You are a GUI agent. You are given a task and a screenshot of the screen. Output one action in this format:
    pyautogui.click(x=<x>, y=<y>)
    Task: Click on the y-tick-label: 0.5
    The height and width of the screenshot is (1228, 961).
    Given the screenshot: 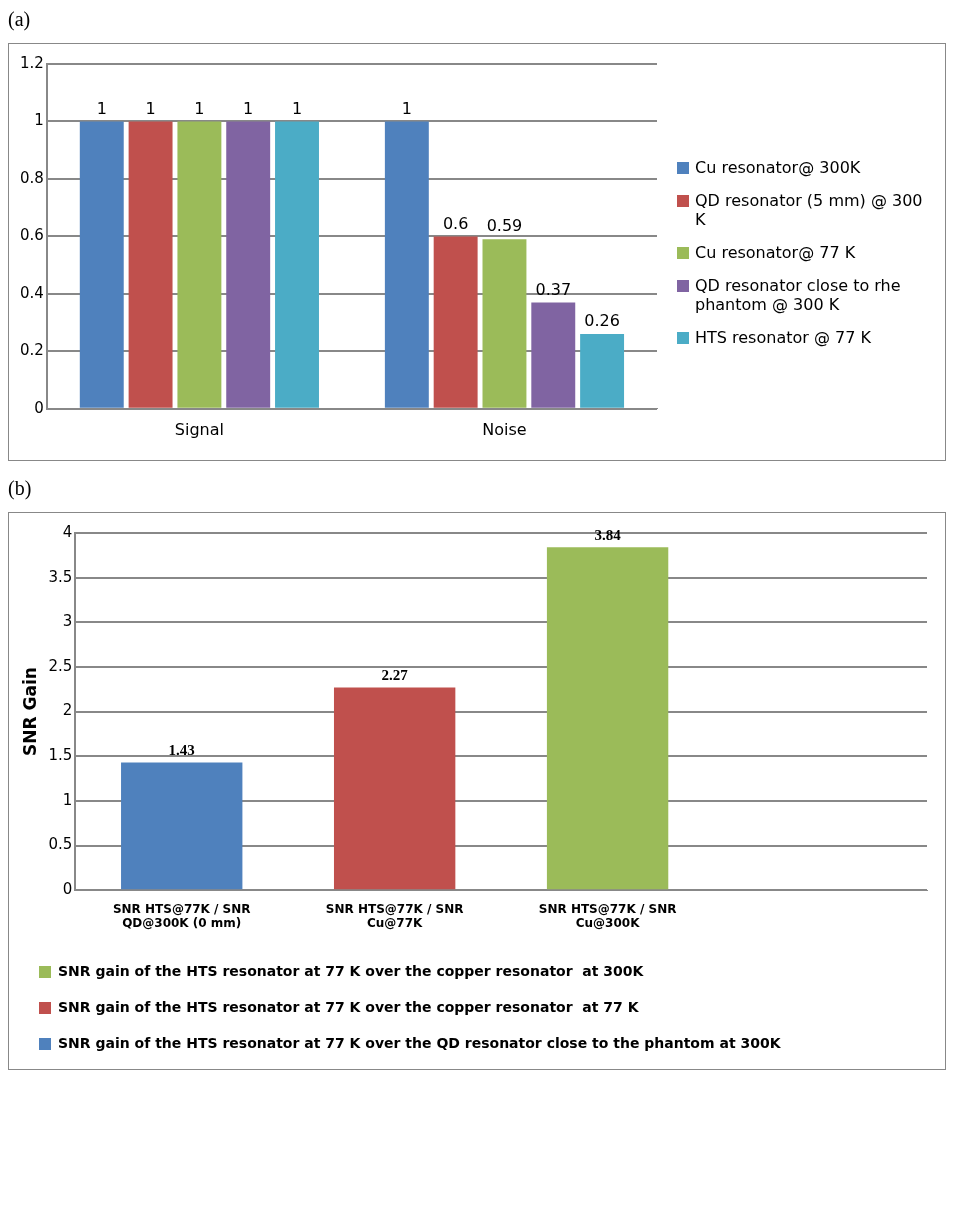 What is the action you would take?
    pyautogui.click(x=60, y=844)
    